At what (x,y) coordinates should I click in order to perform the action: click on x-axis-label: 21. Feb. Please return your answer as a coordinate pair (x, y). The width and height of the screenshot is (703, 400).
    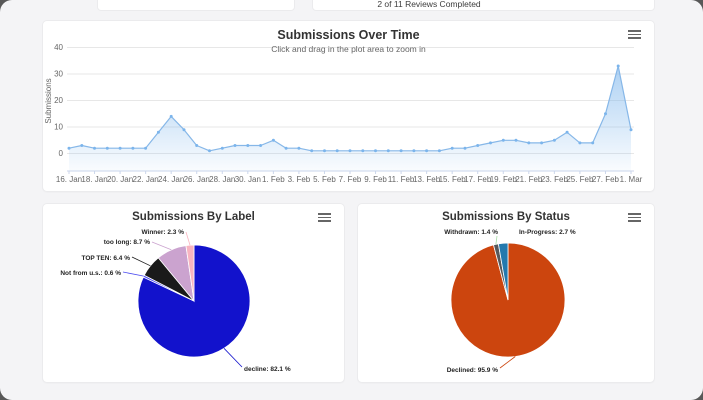
    Looking at the image, I should click on (529, 179).